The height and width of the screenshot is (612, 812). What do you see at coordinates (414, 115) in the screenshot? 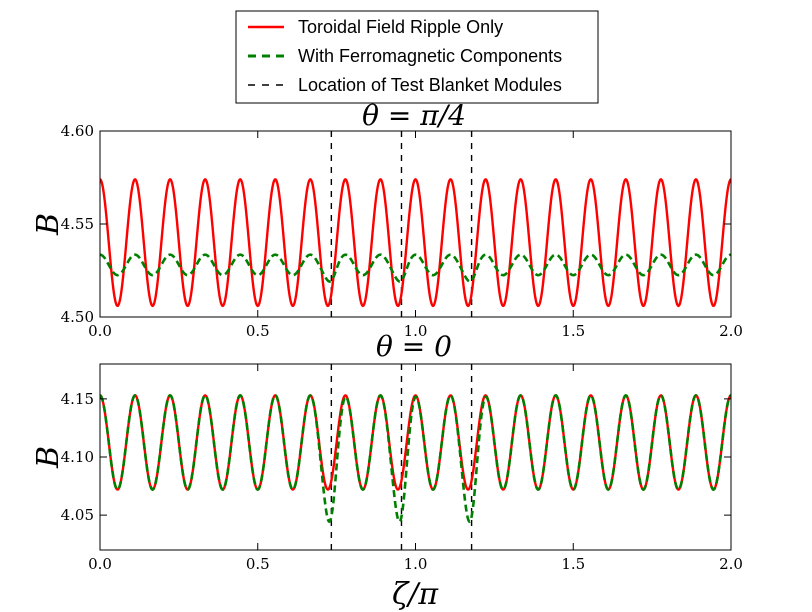
I see `subplot-title: θ = π/4` at bounding box center [414, 115].